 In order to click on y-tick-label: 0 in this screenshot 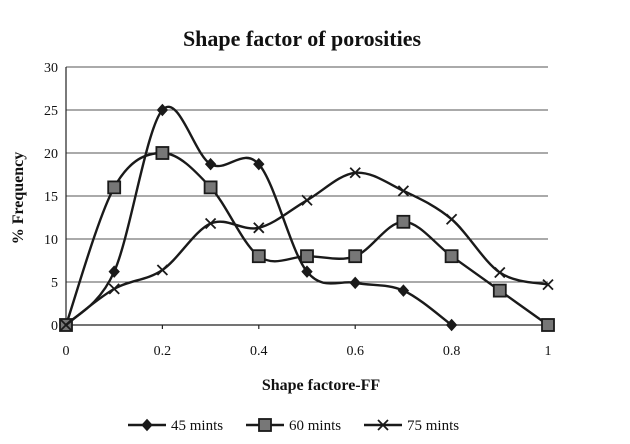, I will do `click(54, 326)`.